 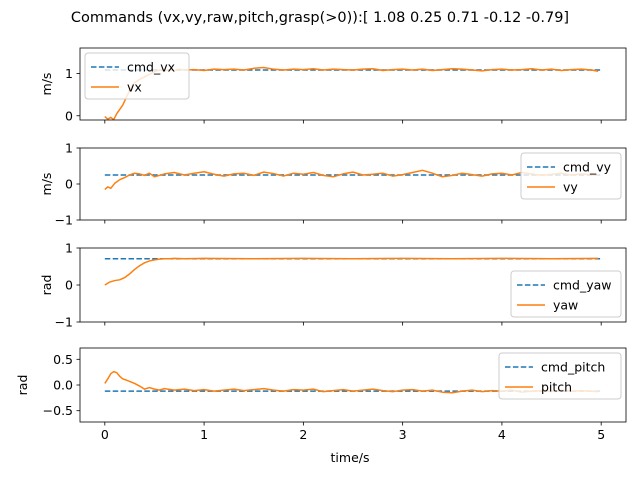 I want to click on subplot-frame, so click(x=353, y=84).